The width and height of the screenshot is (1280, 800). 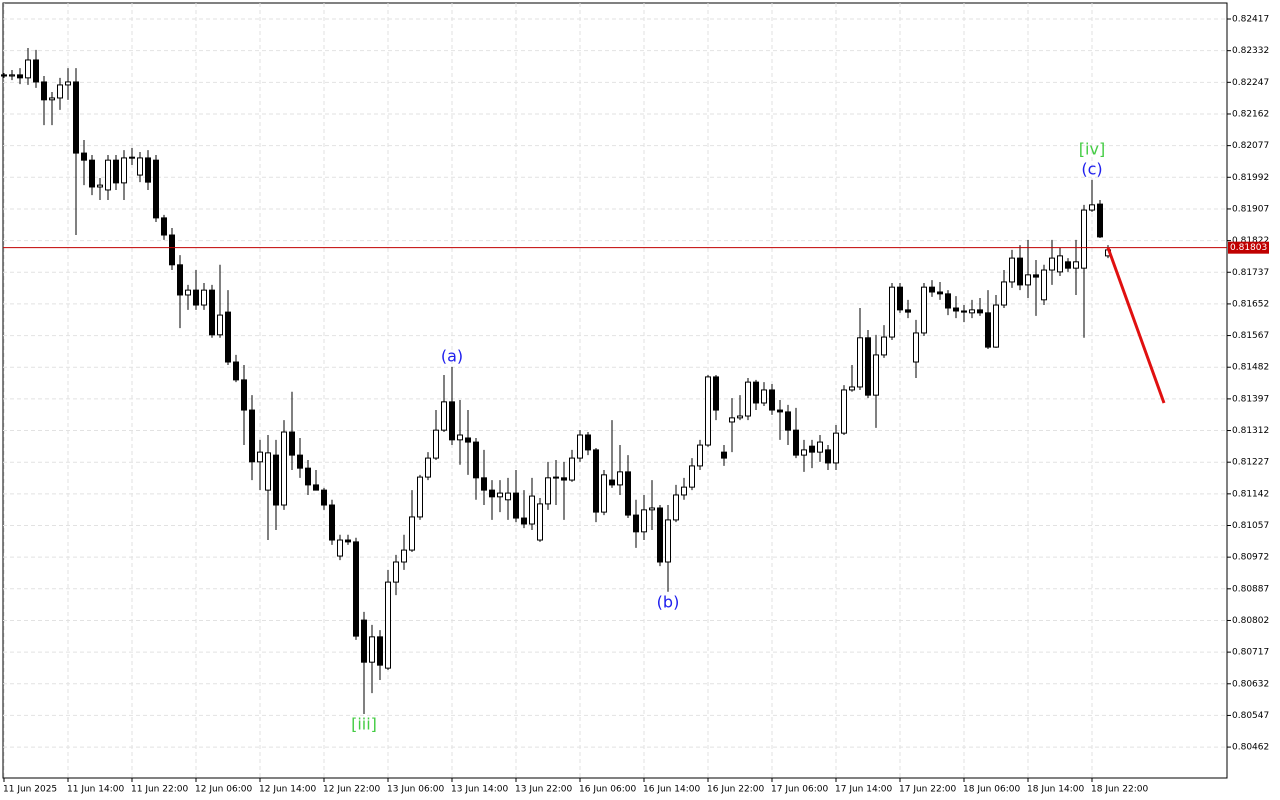 What do you see at coordinates (223, 790) in the screenshot?
I see `x-tick-label: 12 Jun 06:00` at bounding box center [223, 790].